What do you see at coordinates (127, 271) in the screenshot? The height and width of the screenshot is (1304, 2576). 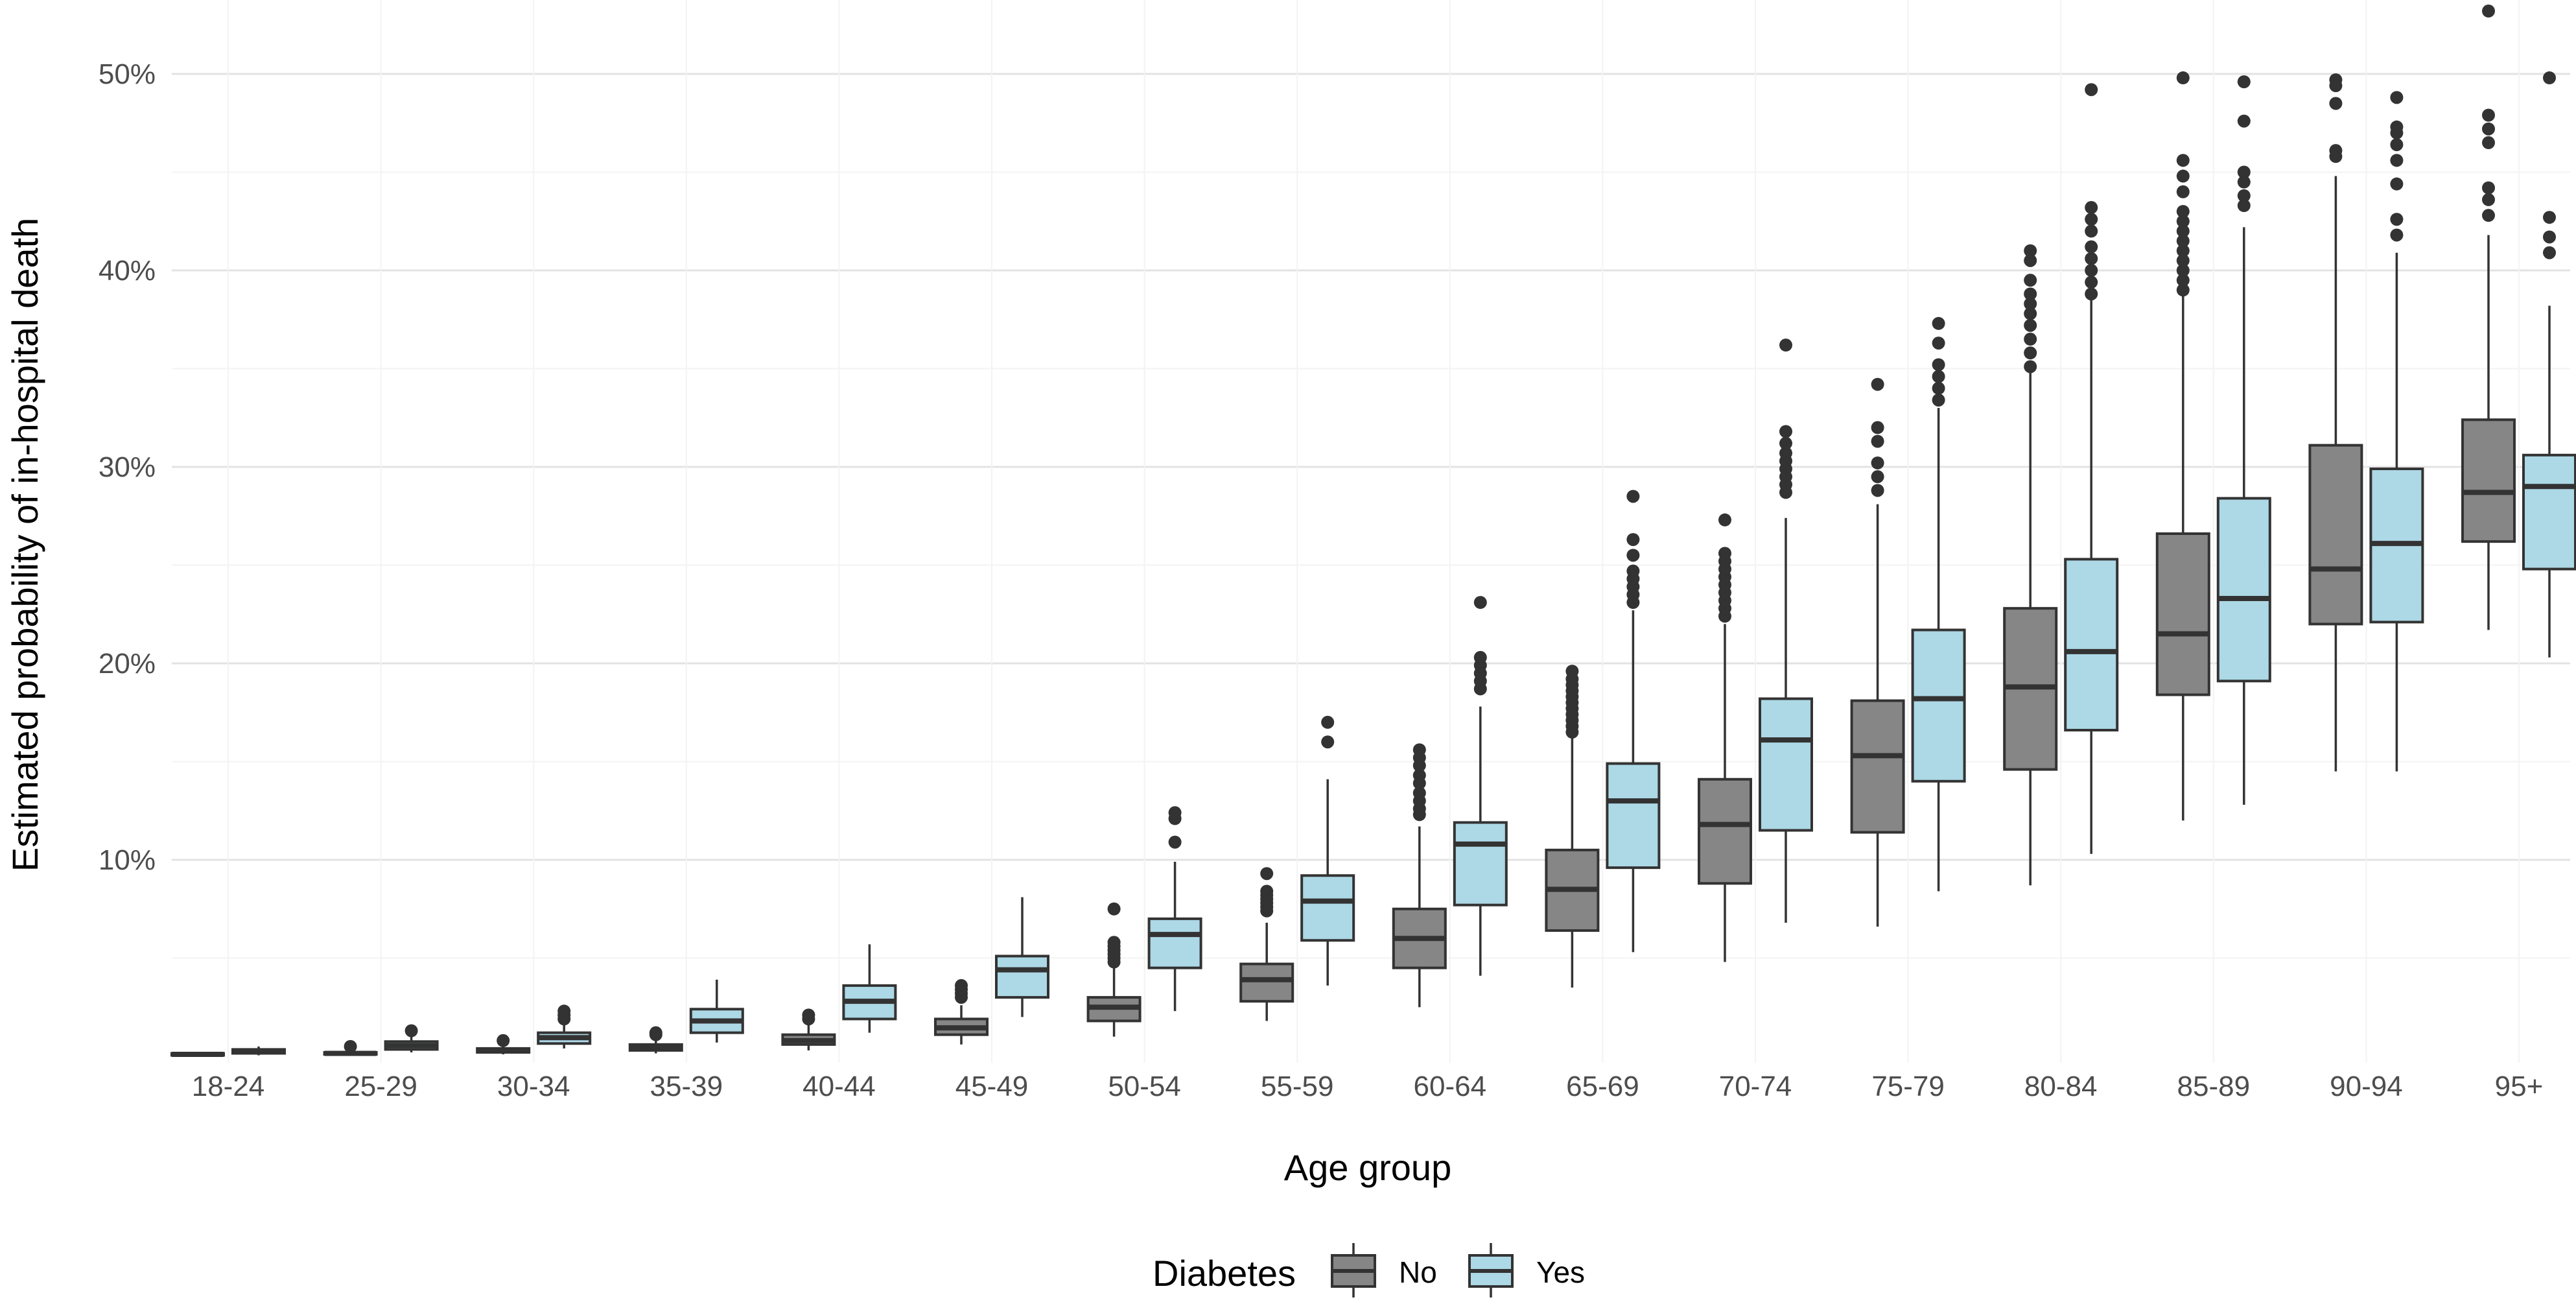 I see `y-tick-label: 40%` at bounding box center [127, 271].